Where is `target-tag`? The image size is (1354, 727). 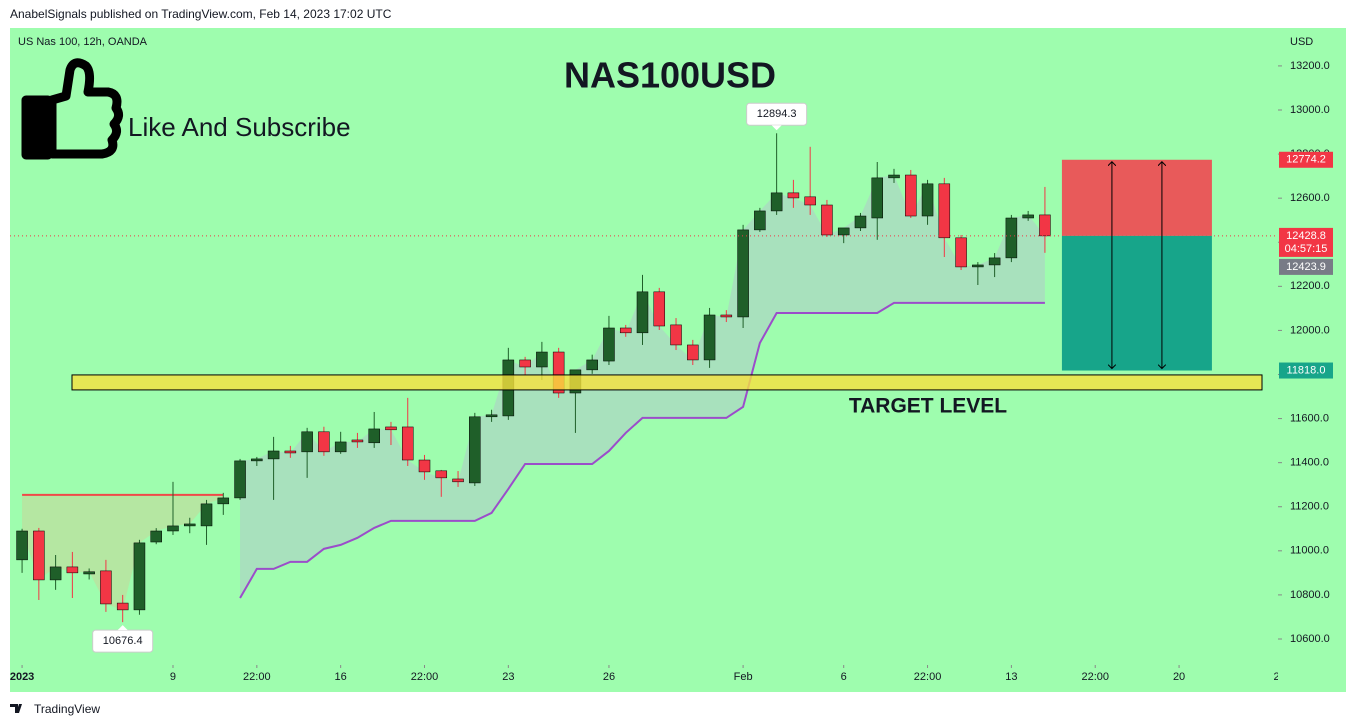 target-tag is located at coordinates (1306, 370).